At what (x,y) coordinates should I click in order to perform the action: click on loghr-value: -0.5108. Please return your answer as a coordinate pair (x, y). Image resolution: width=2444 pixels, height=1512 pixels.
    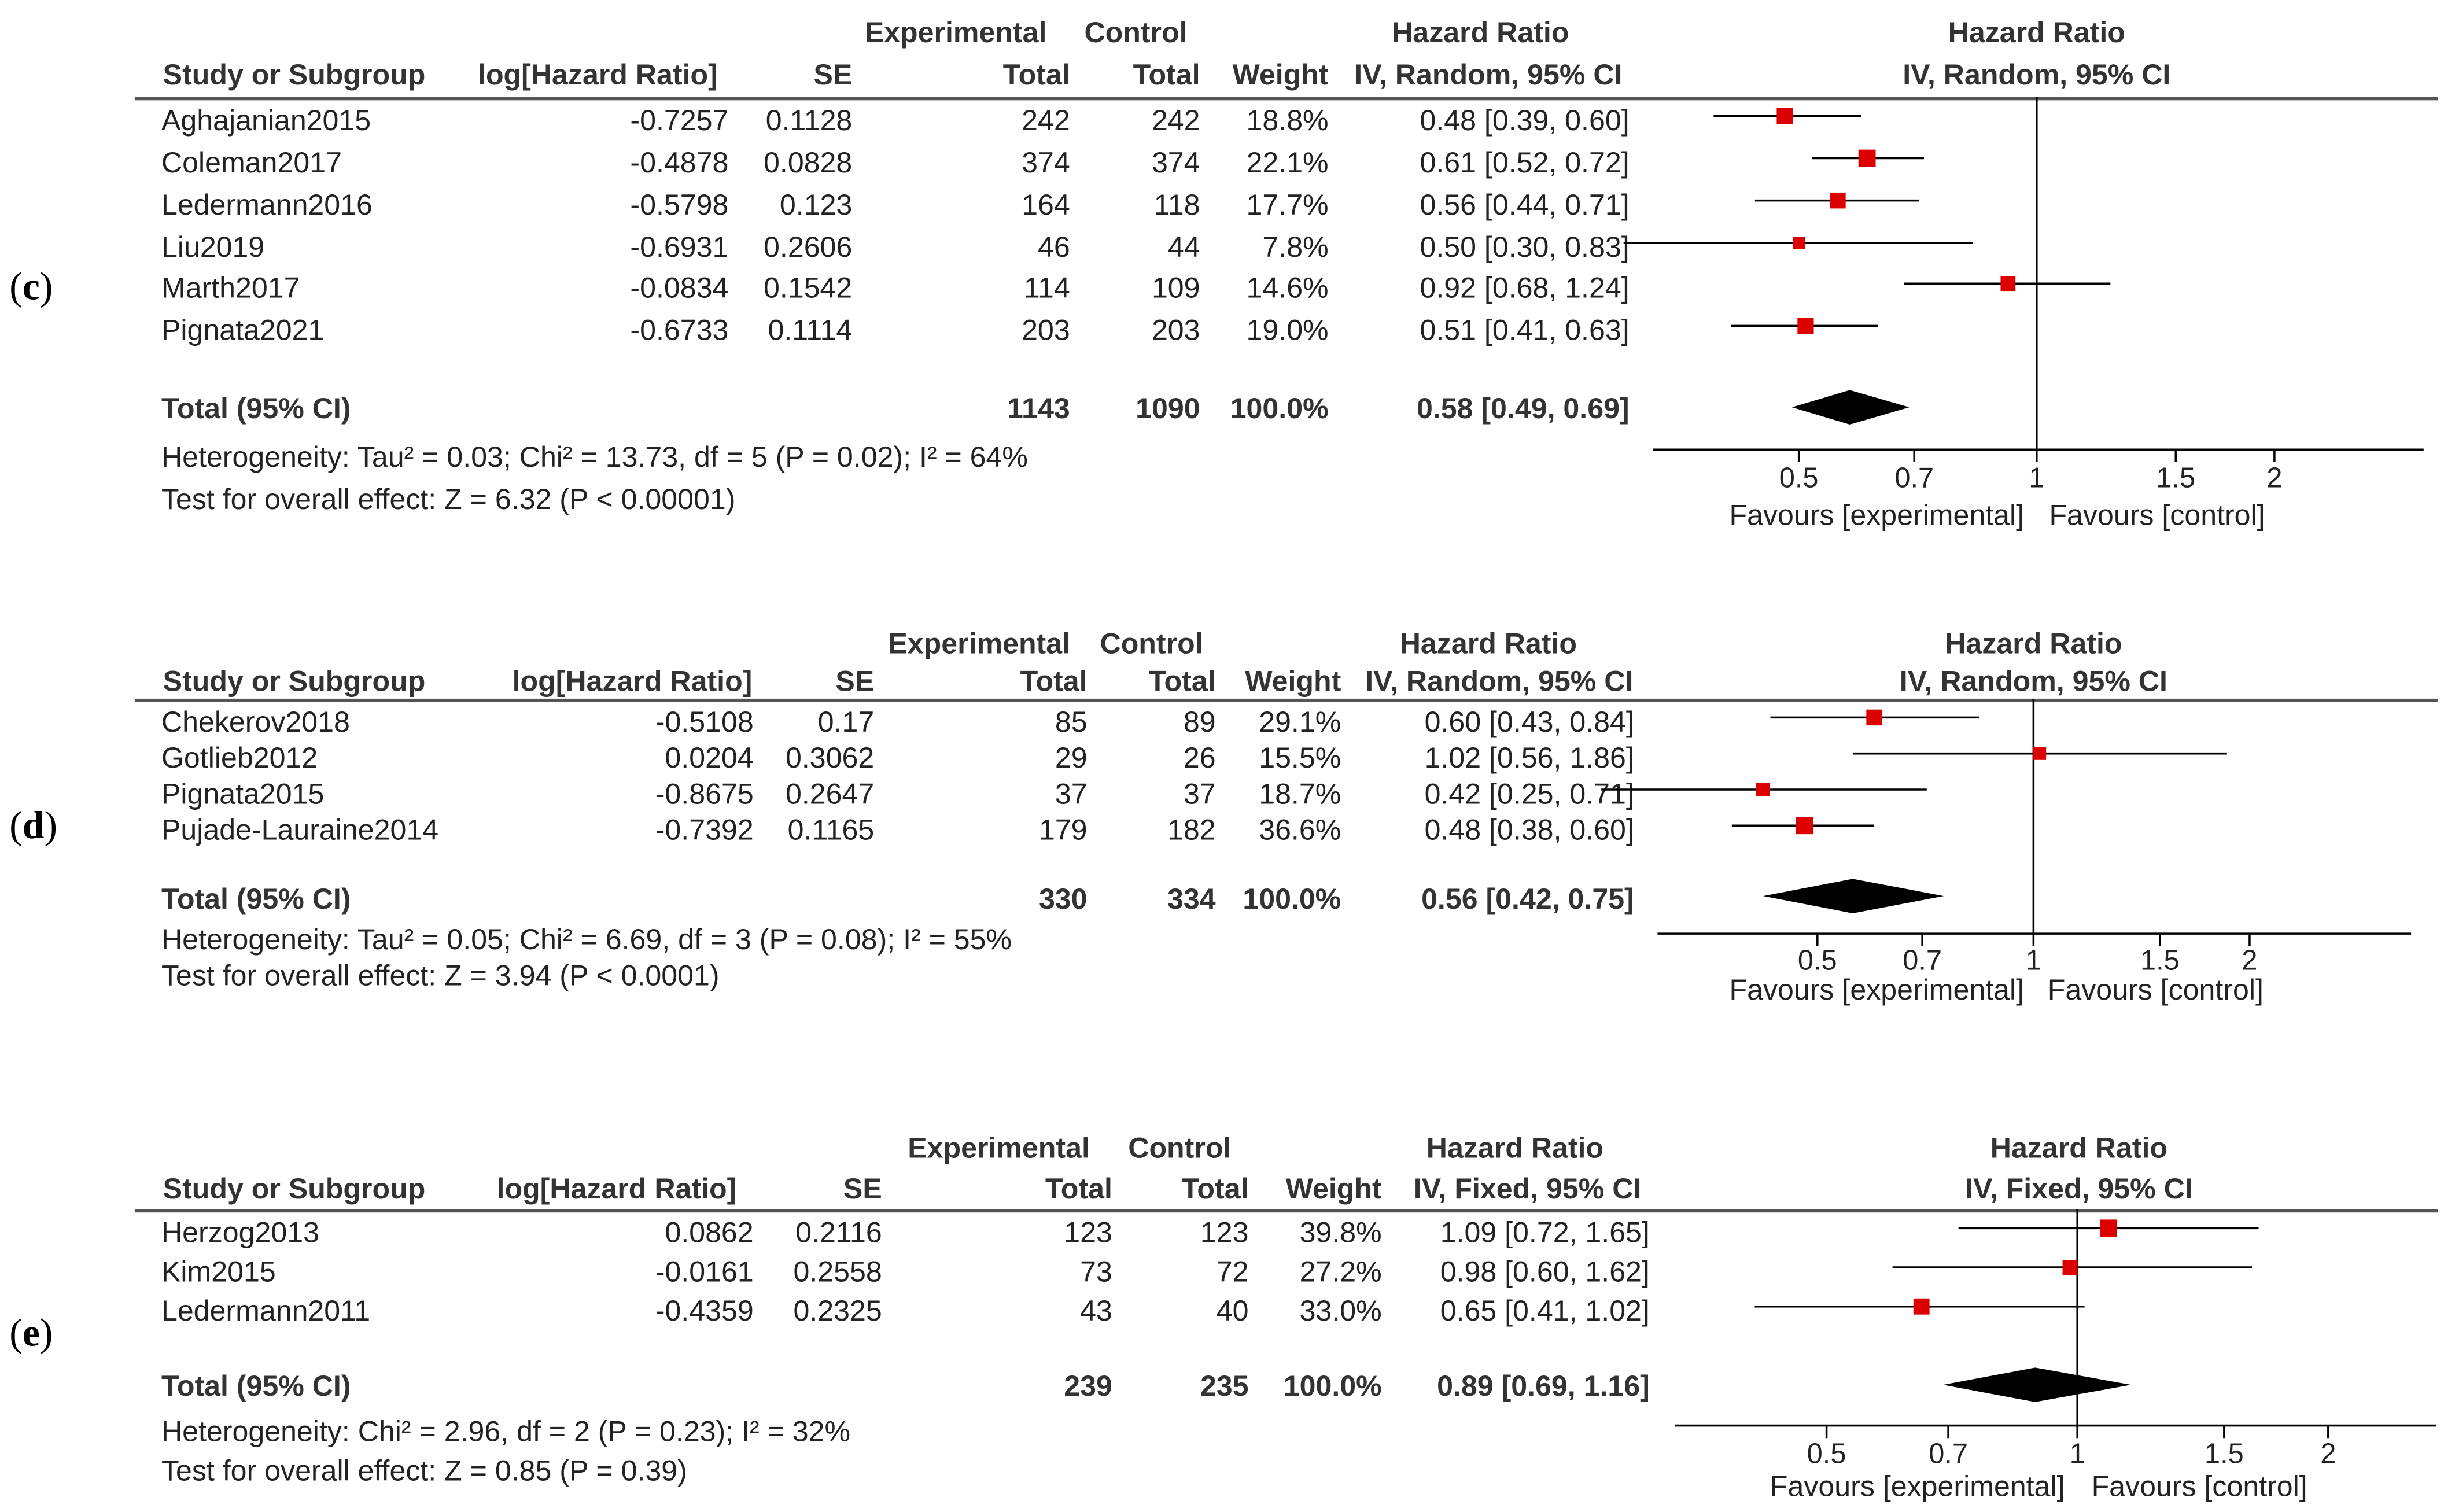
    Looking at the image, I should click on (705, 721).